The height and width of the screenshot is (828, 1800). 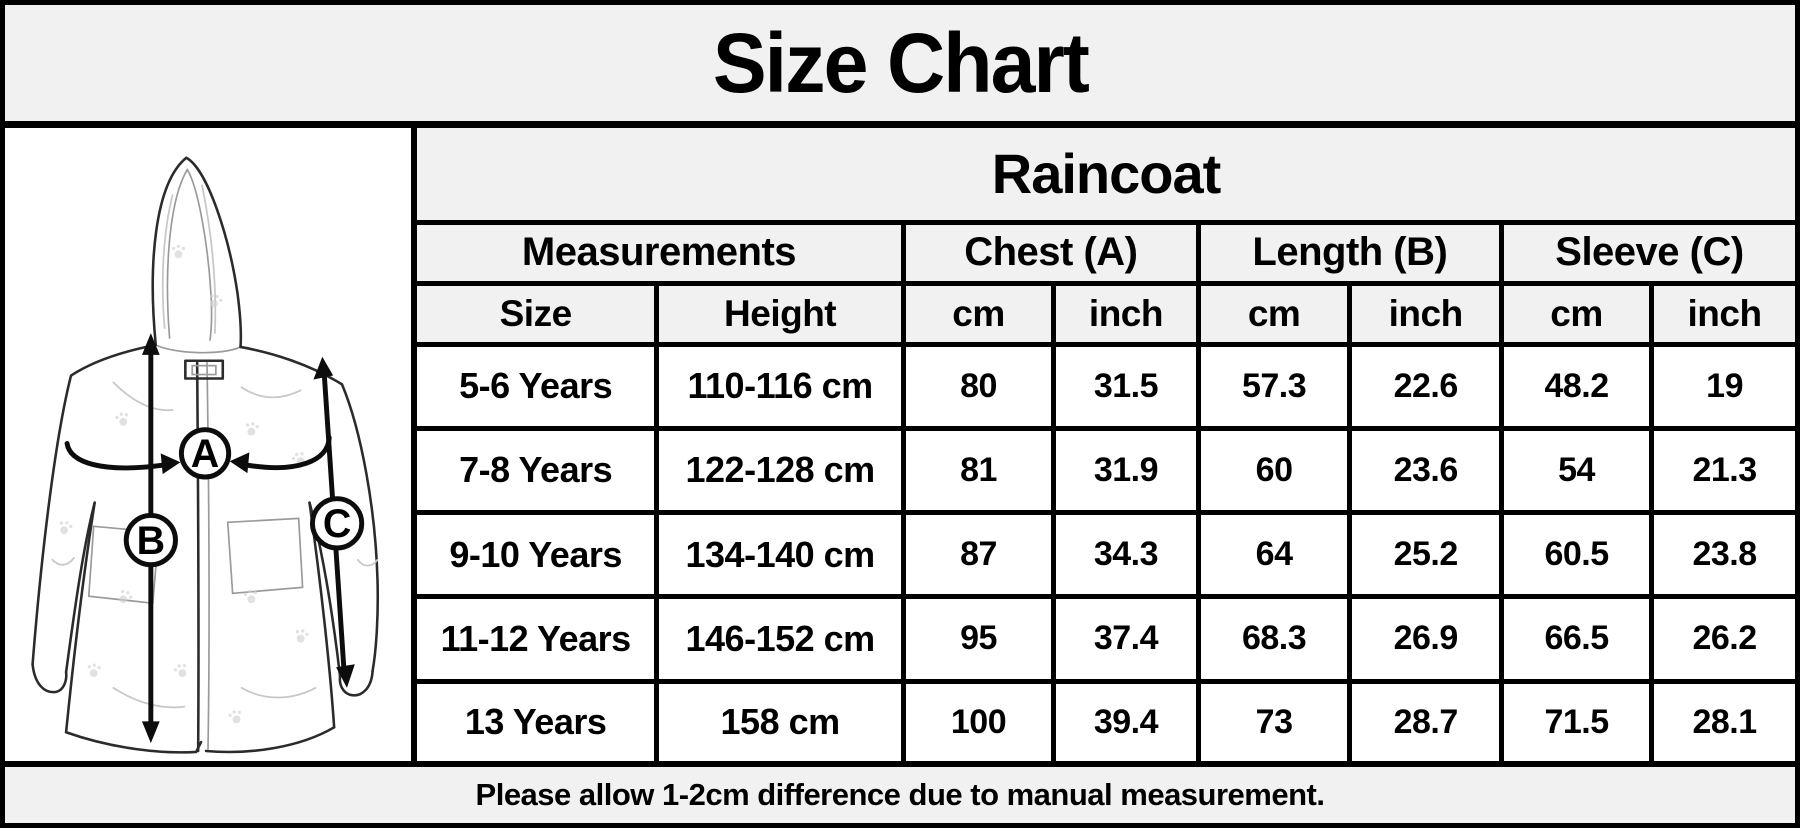 What do you see at coordinates (1274, 470) in the screenshot?
I see `cell-length-cm: 60` at bounding box center [1274, 470].